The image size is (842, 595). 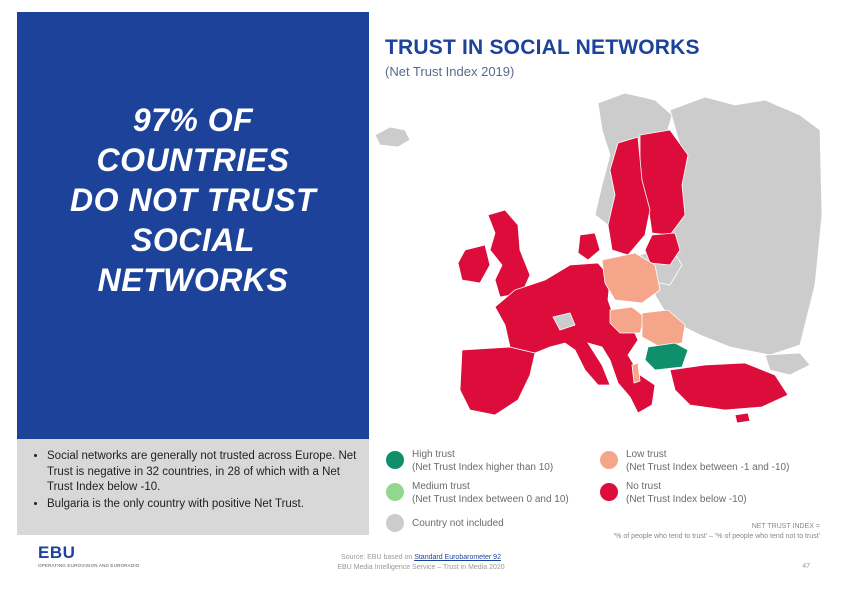 I want to click on formula-line: NET TRUST INDEX =, so click(x=785, y=526).